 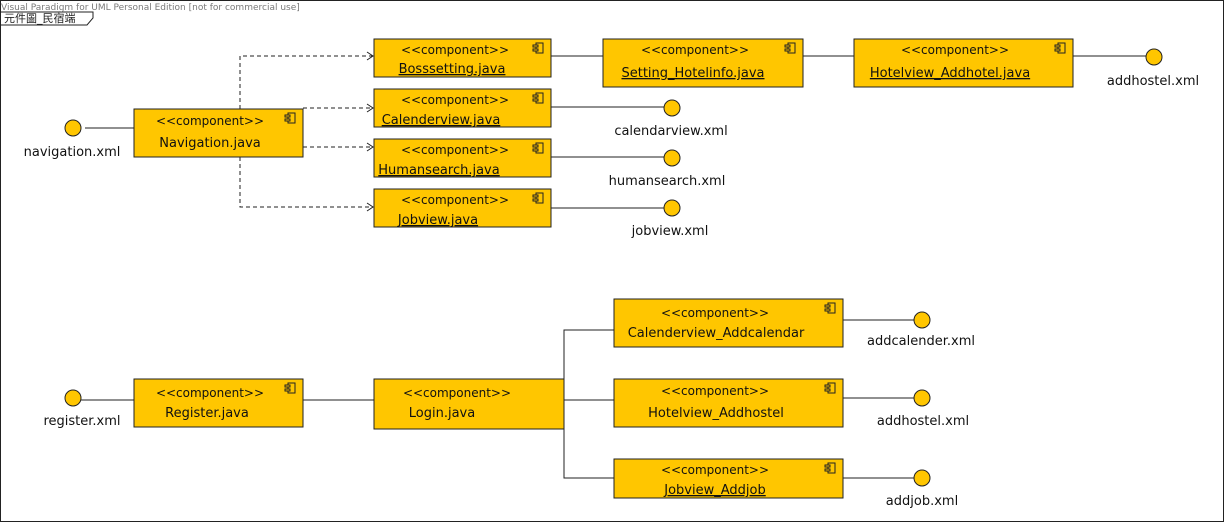 I want to click on diagram-tab, so click(x=47, y=18).